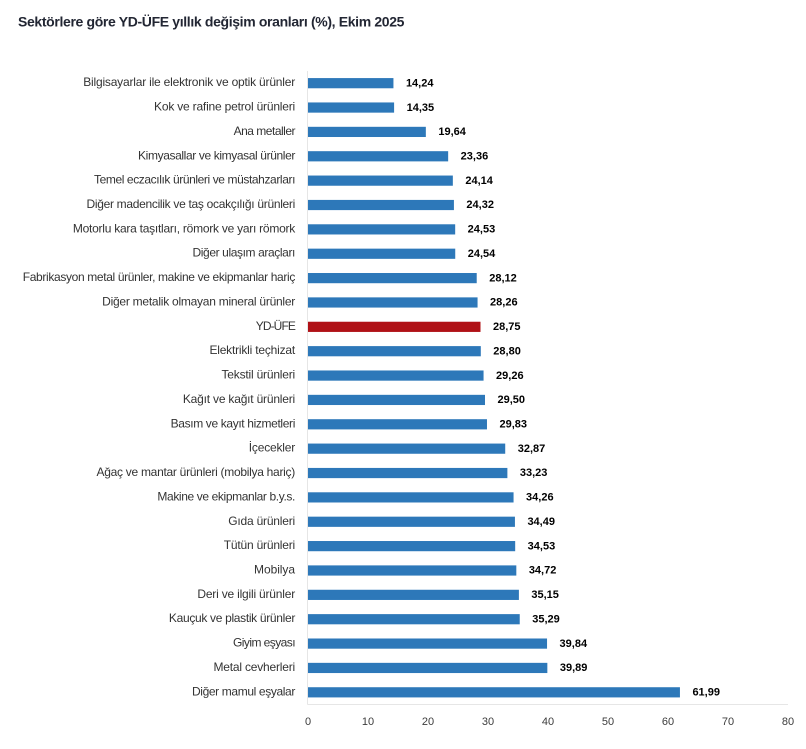 This screenshot has height=749, width=806. What do you see at coordinates (452, 132) in the screenshot?
I see `svg-text: 19,64` at bounding box center [452, 132].